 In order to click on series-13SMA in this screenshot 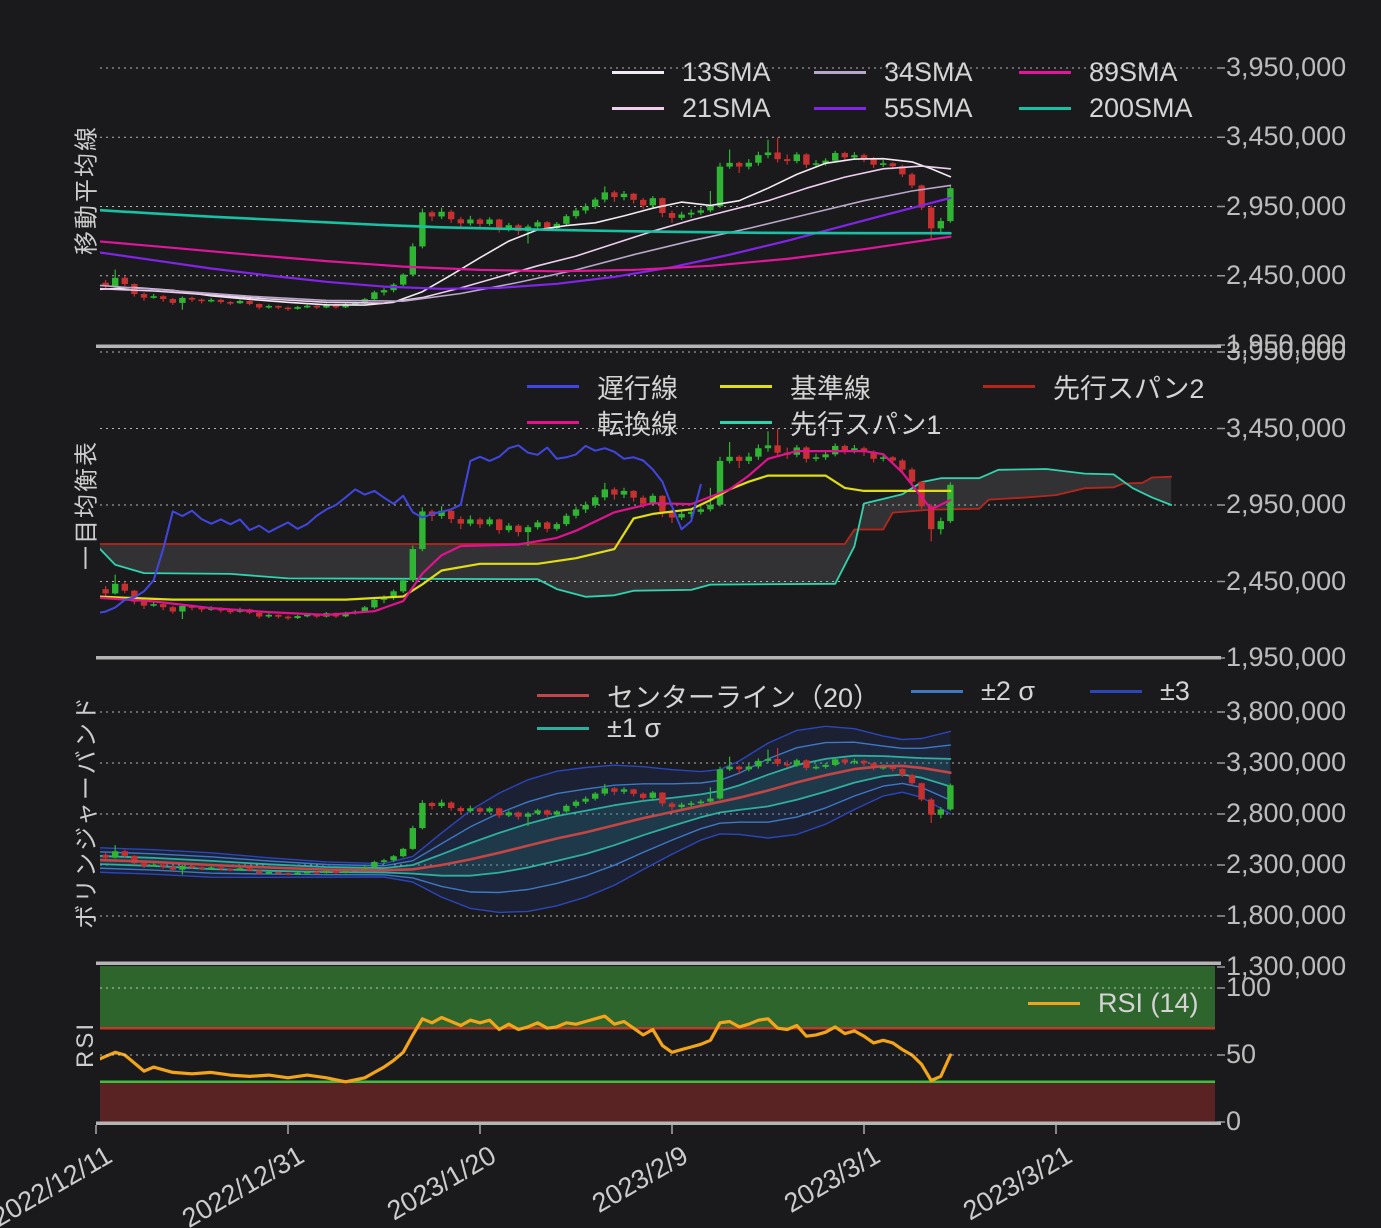, I will do `click(526, 231)`.